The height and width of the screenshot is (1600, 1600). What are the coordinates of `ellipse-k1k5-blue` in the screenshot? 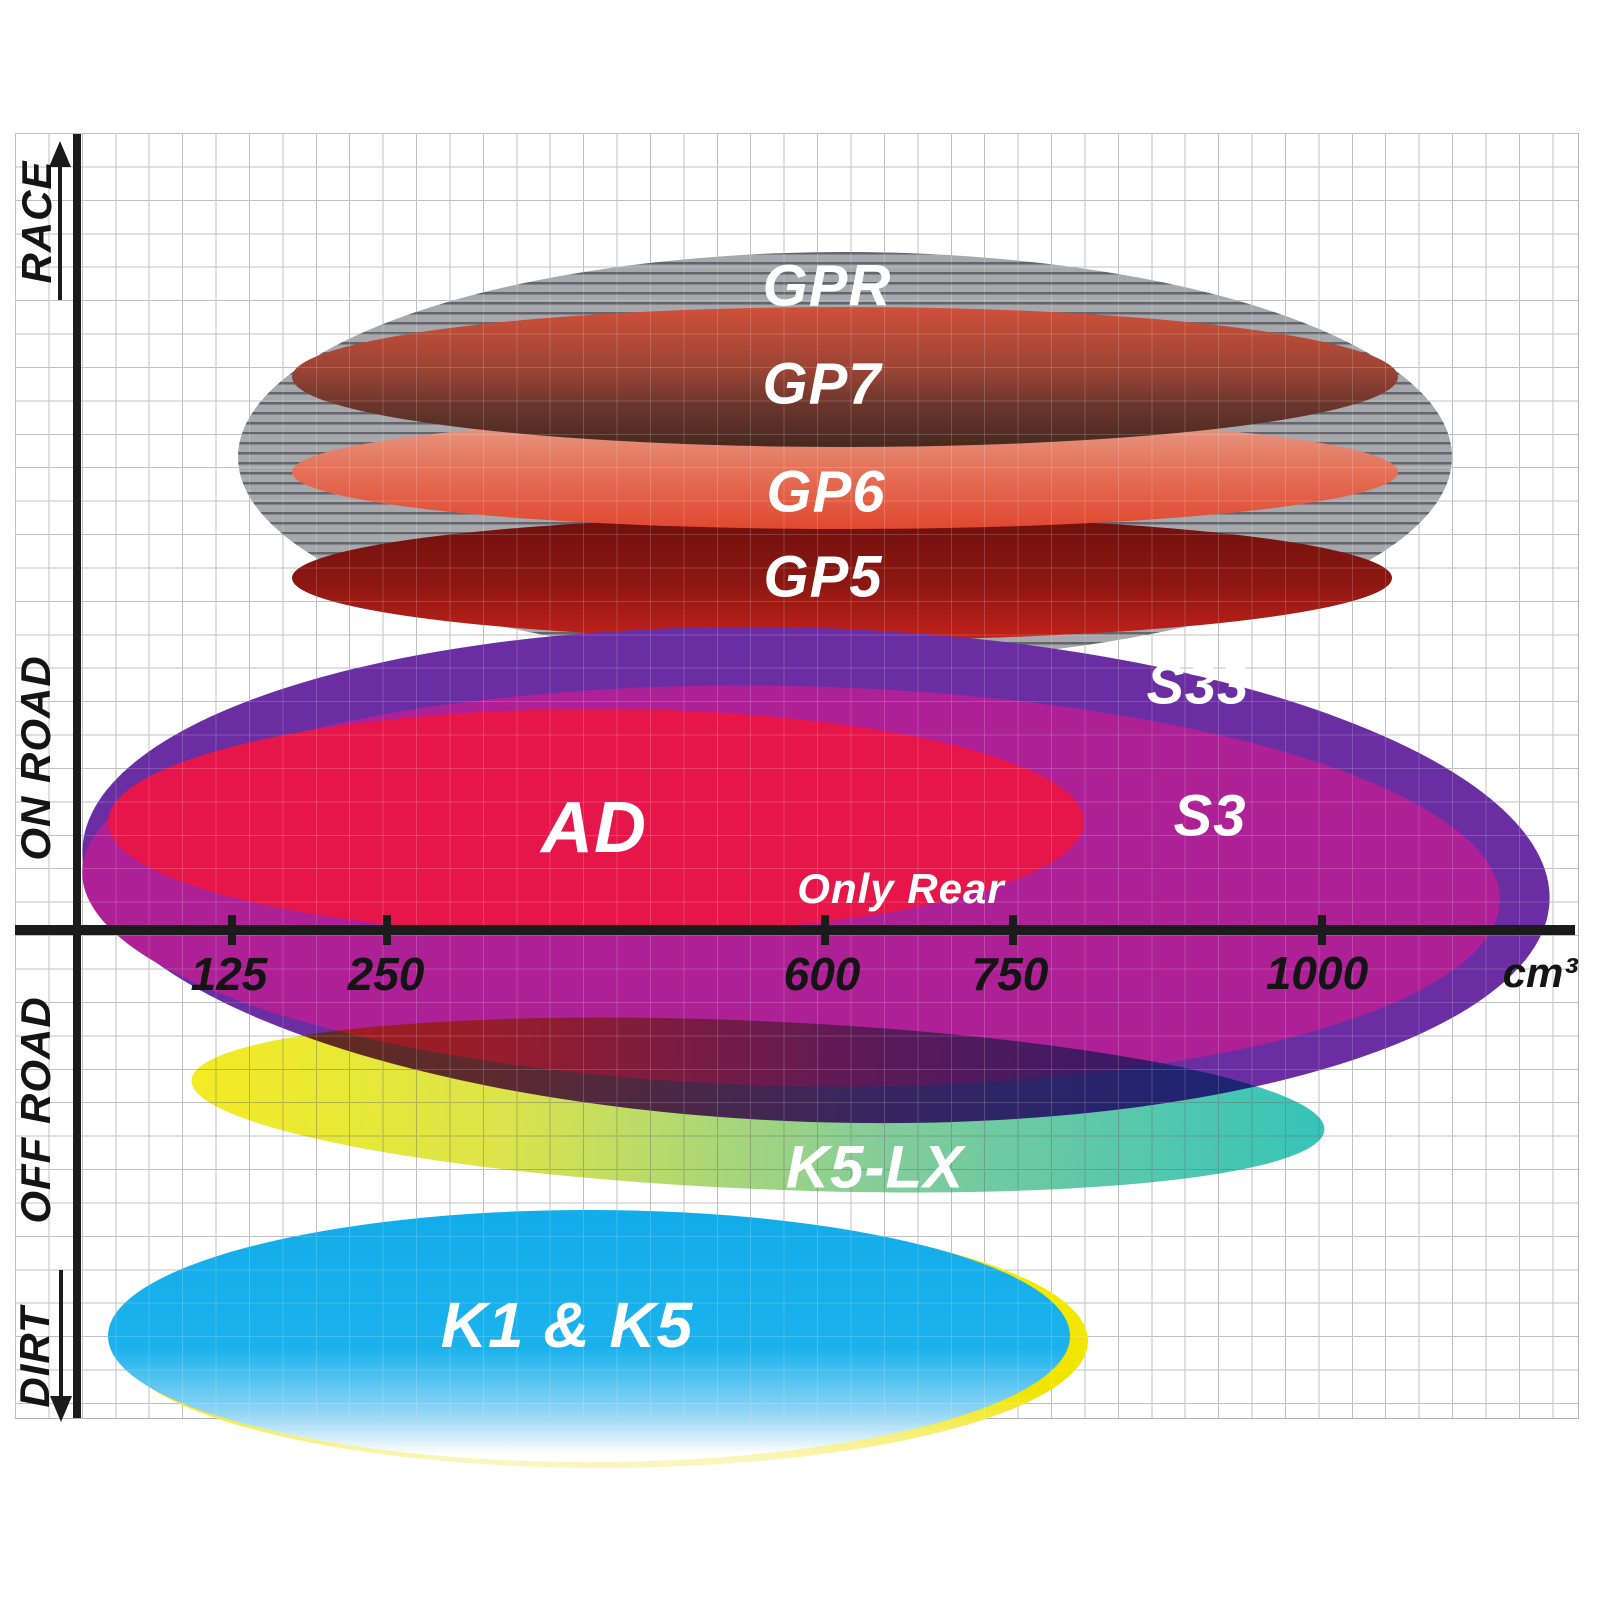 It's located at (589, 1336).